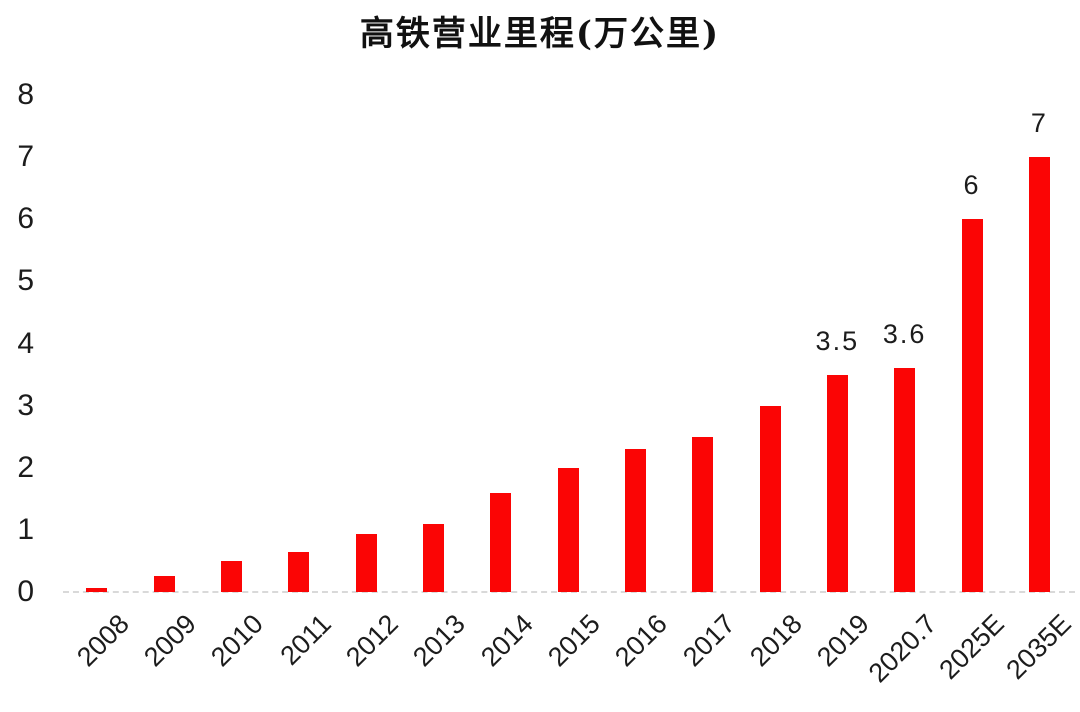  I want to click on x-axis-tick-label: 2025E, so click(971, 647).